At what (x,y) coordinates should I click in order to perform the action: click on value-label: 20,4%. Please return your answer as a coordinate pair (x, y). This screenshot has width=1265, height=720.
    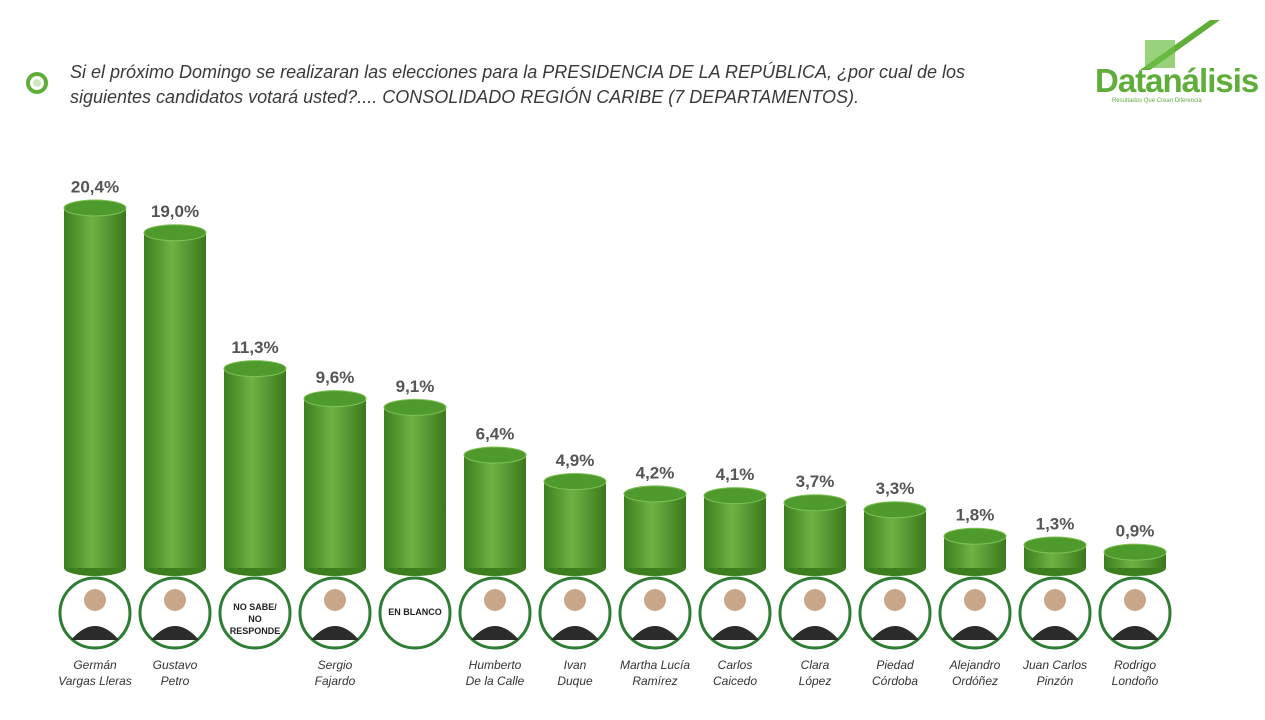
    Looking at the image, I should click on (95, 186).